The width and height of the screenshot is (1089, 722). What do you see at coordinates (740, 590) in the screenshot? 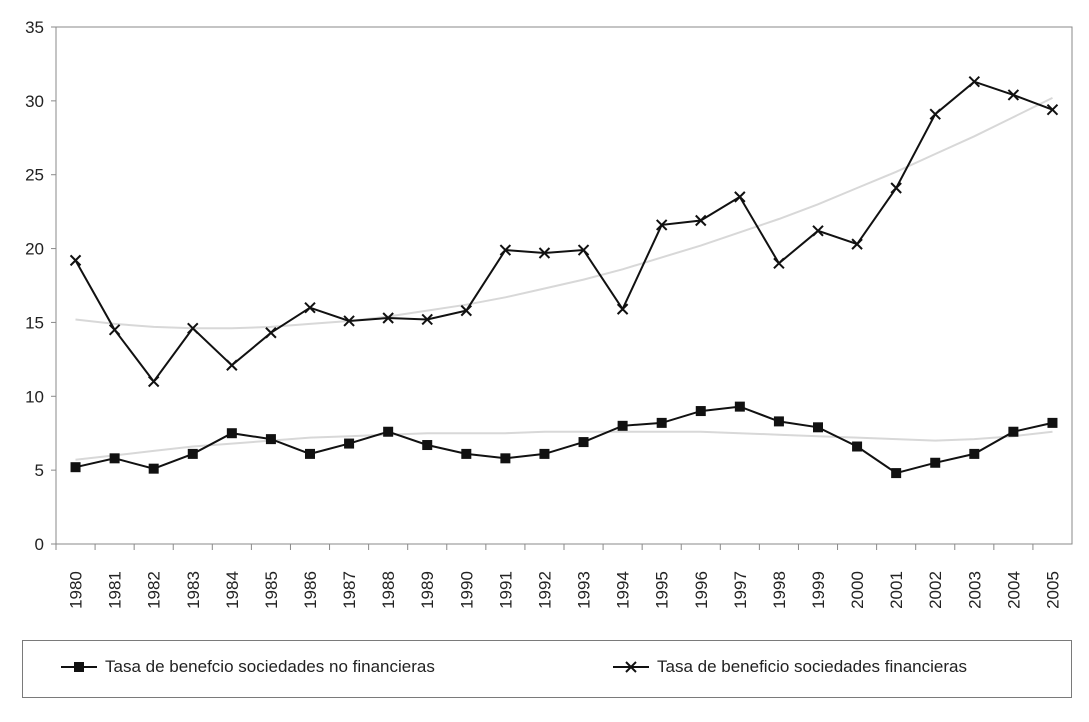
I see `x-tick-label: 1997` at bounding box center [740, 590].